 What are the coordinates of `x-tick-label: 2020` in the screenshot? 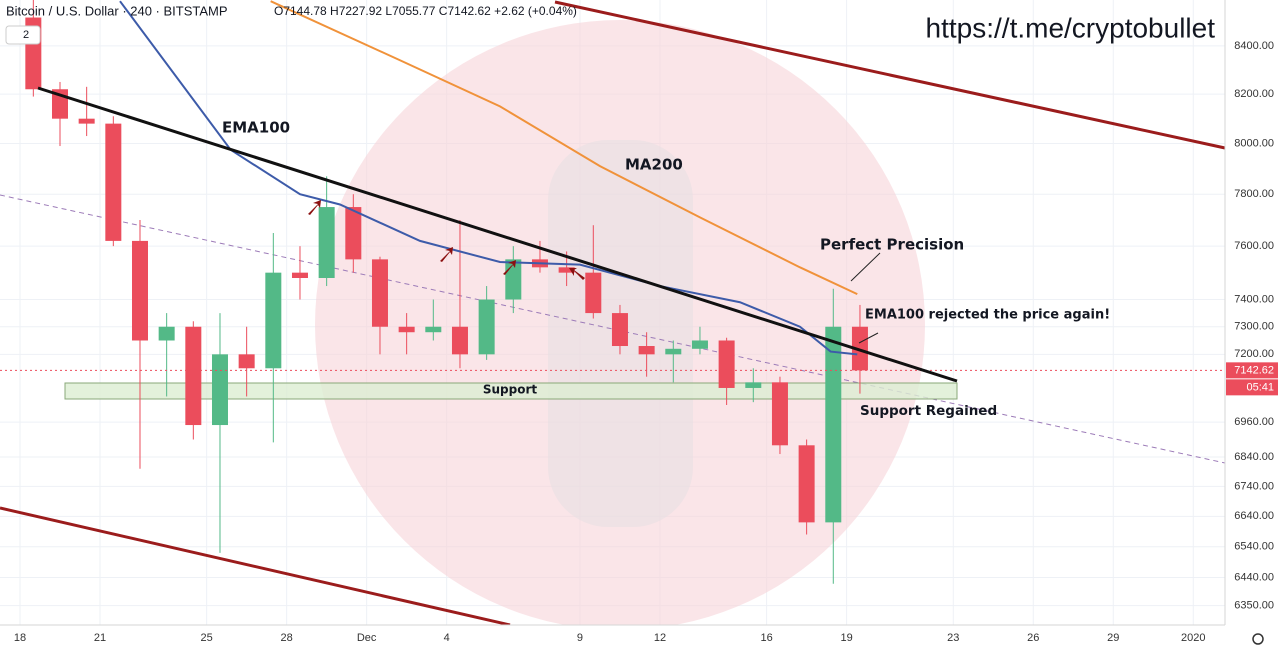 It's located at (1193, 638).